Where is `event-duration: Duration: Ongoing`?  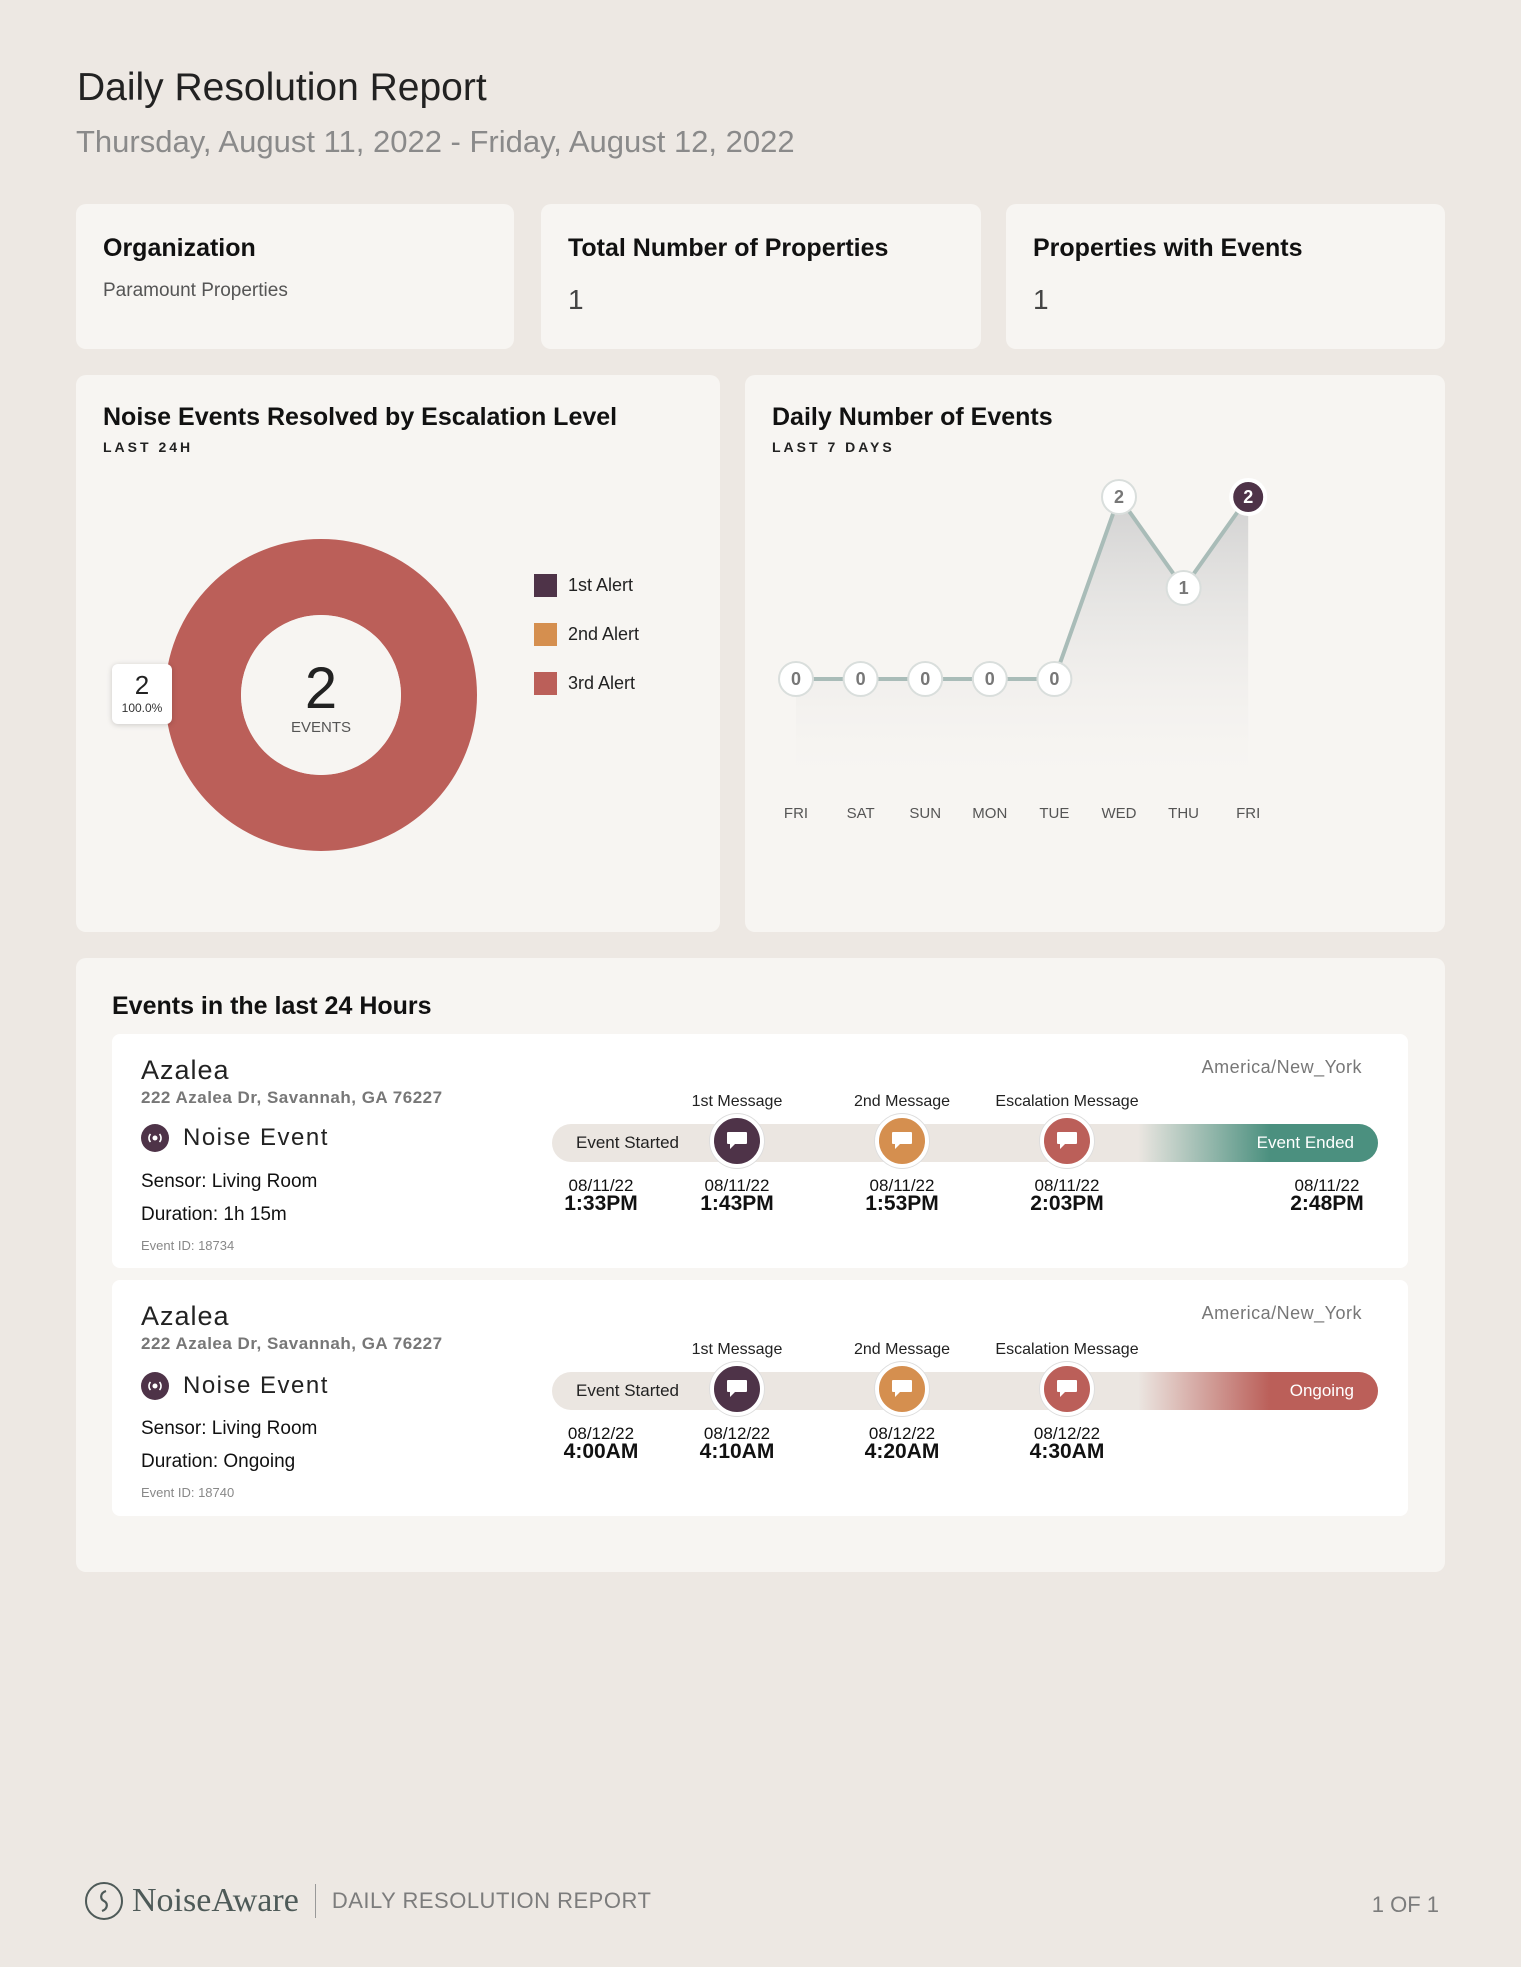 event-duration: Duration: Ongoing is located at coordinates (218, 1461).